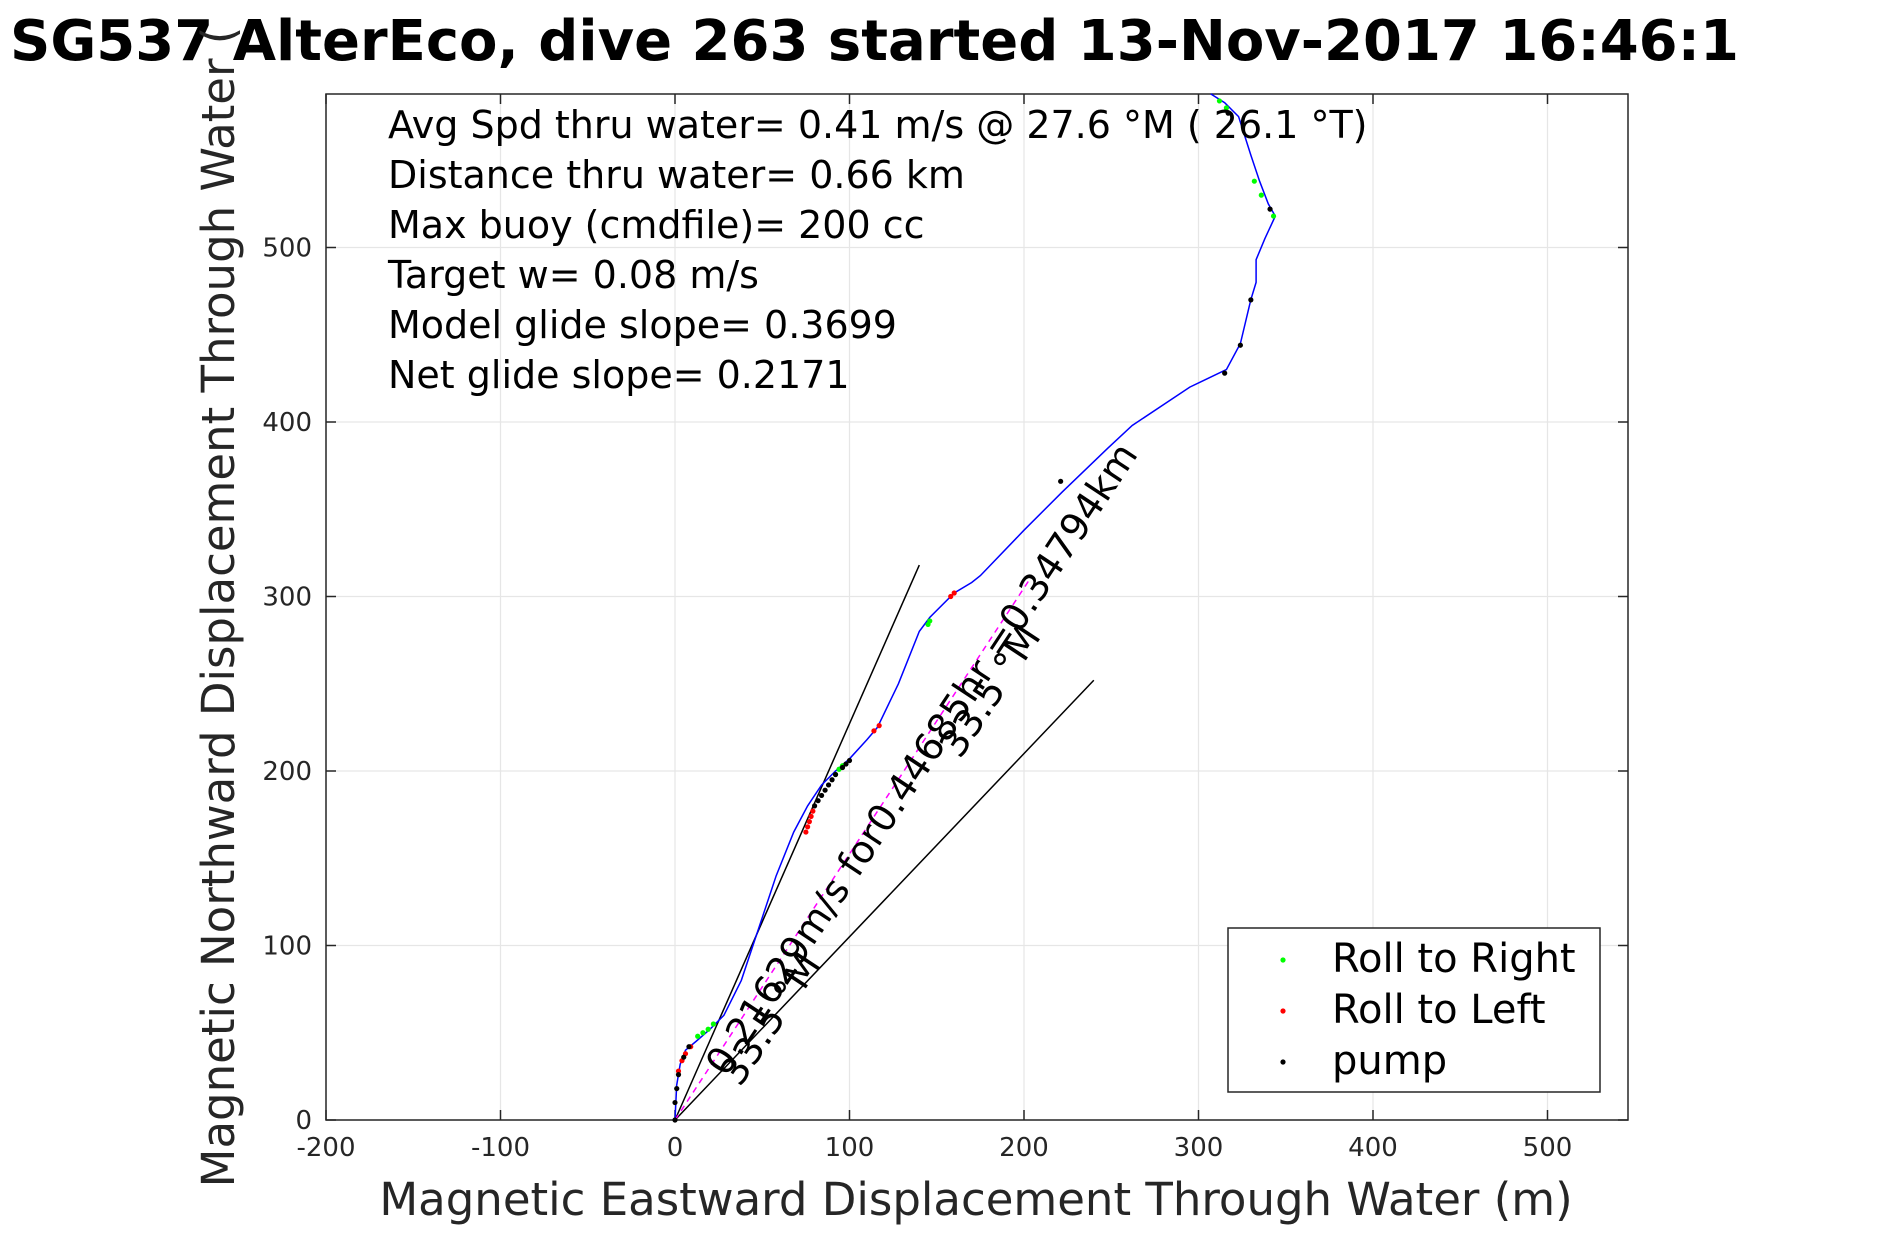 This screenshot has height=1260, width=1890. Describe the element at coordinates (642, 325) in the screenshot. I see `info-line: Model glide slope= 0.3699` at that location.